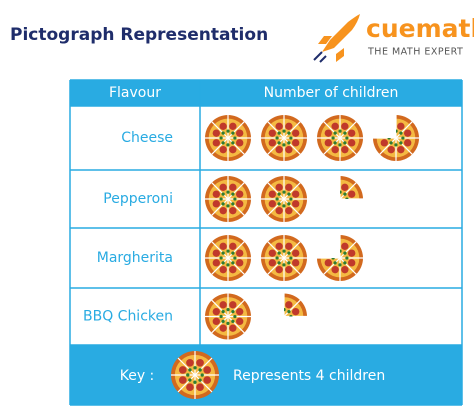 The width and height of the screenshot is (474, 417). Describe the element at coordinates (137, 376) in the screenshot. I see `key-label: Key :` at that location.